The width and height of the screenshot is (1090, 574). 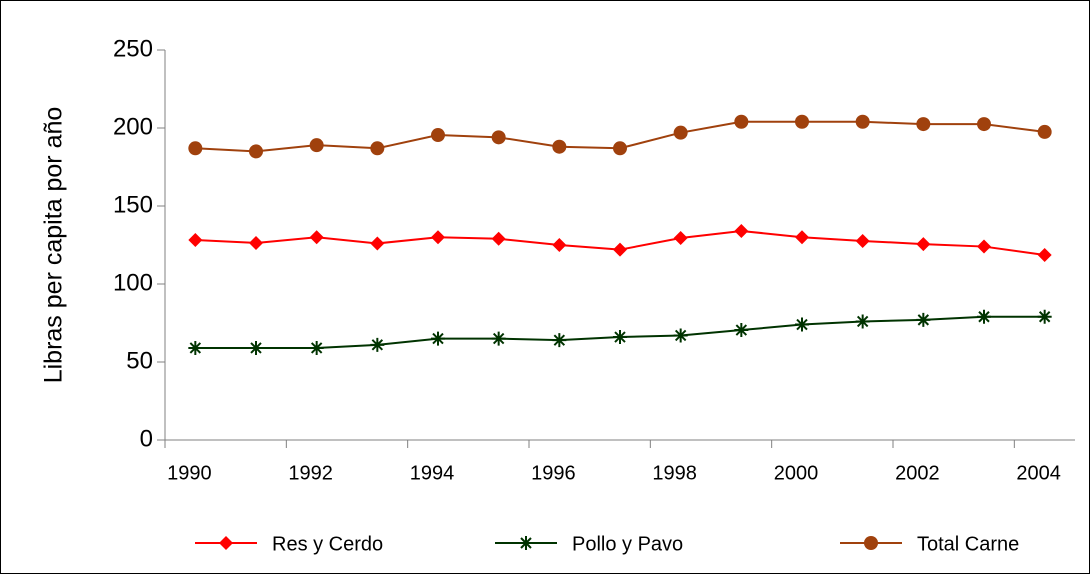 What do you see at coordinates (1038, 473) in the screenshot?
I see `x-tick-label: 2004` at bounding box center [1038, 473].